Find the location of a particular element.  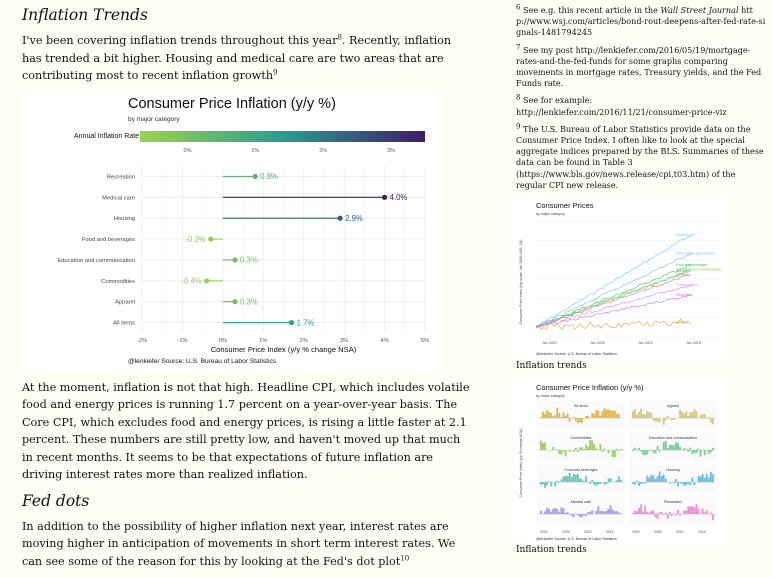

section-title-fed-dots: Fed dots is located at coordinates (246, 501).